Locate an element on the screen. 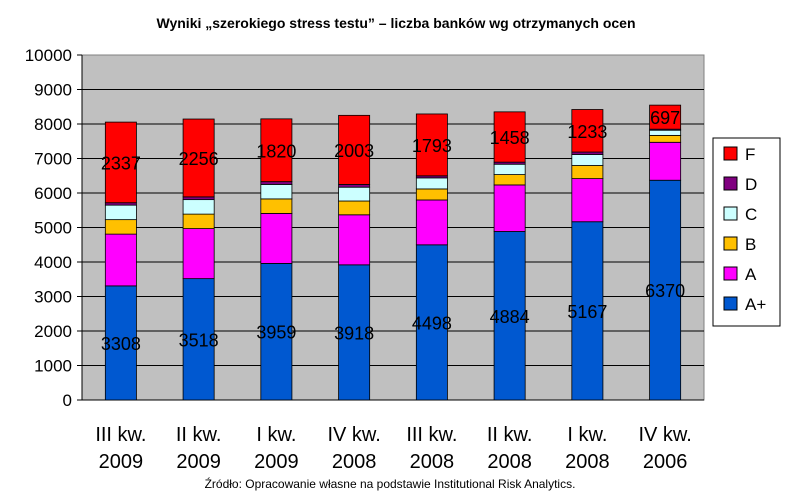 Image resolution: width=788 pixels, height=502 pixels. data-label: 4884 is located at coordinates (510, 317).